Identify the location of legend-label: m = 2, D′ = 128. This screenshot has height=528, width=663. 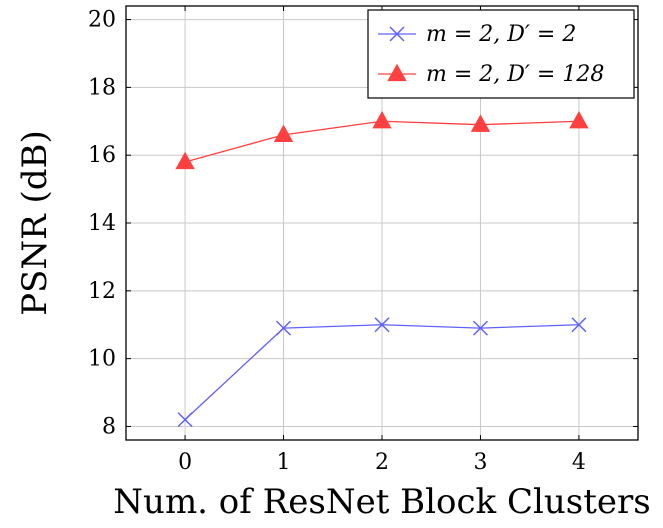
(515, 74).